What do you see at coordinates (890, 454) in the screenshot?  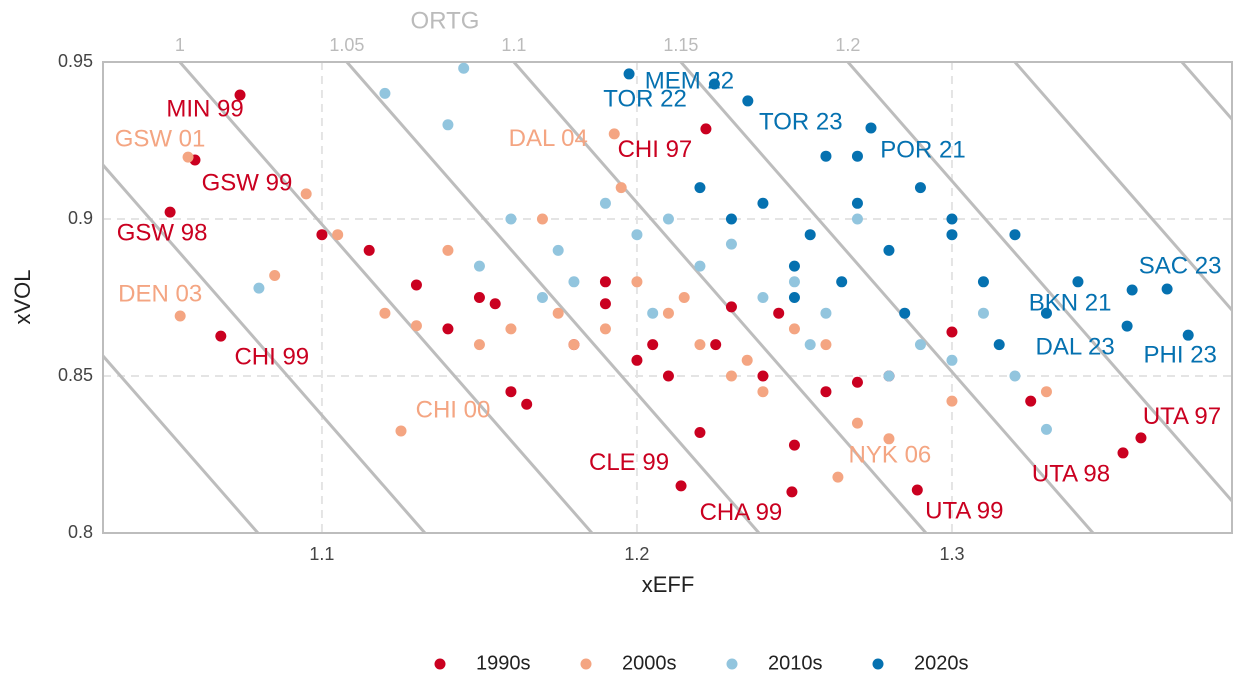 I see `point-label: NYK 06` at bounding box center [890, 454].